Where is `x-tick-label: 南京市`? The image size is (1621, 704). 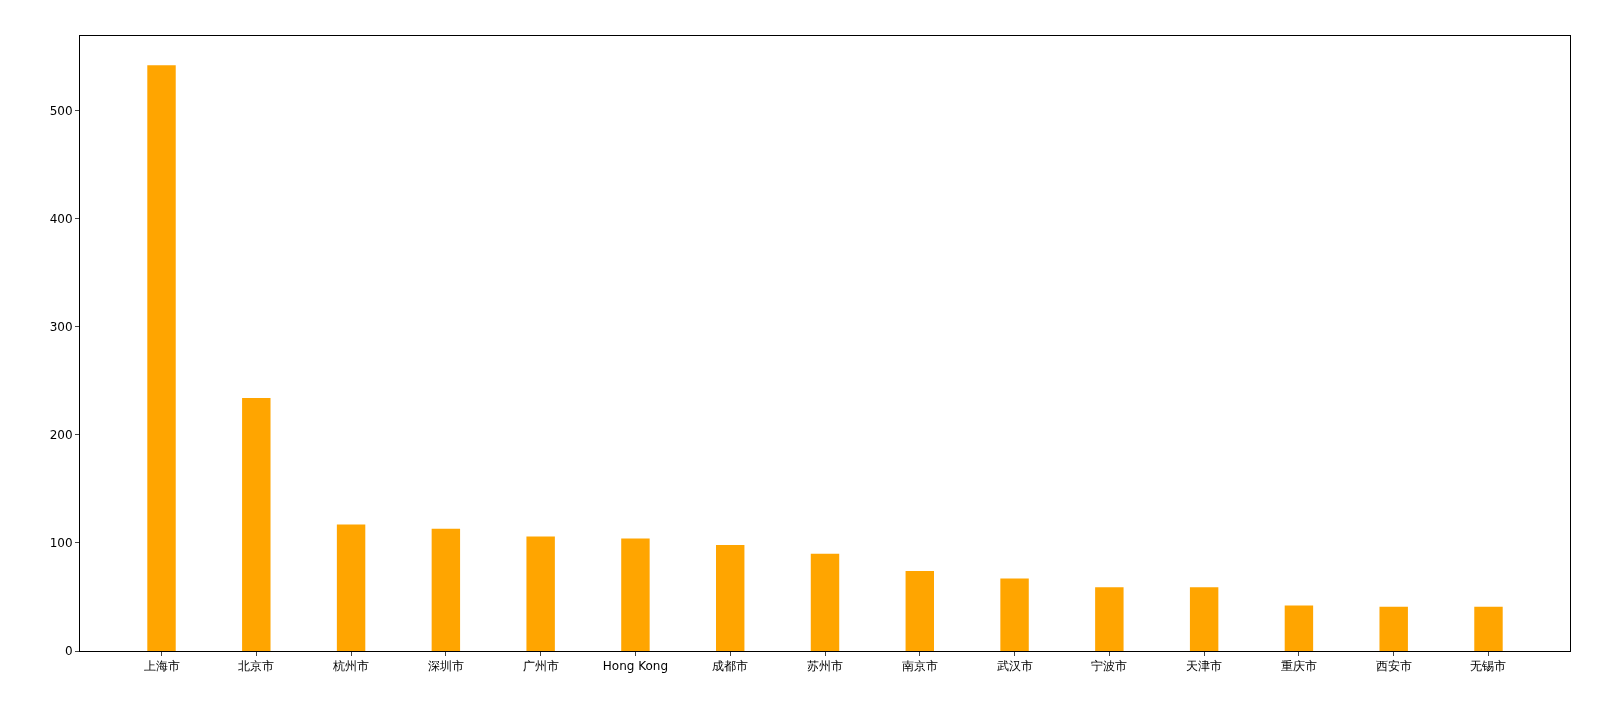
x-tick-label: 南京市 is located at coordinates (919, 666).